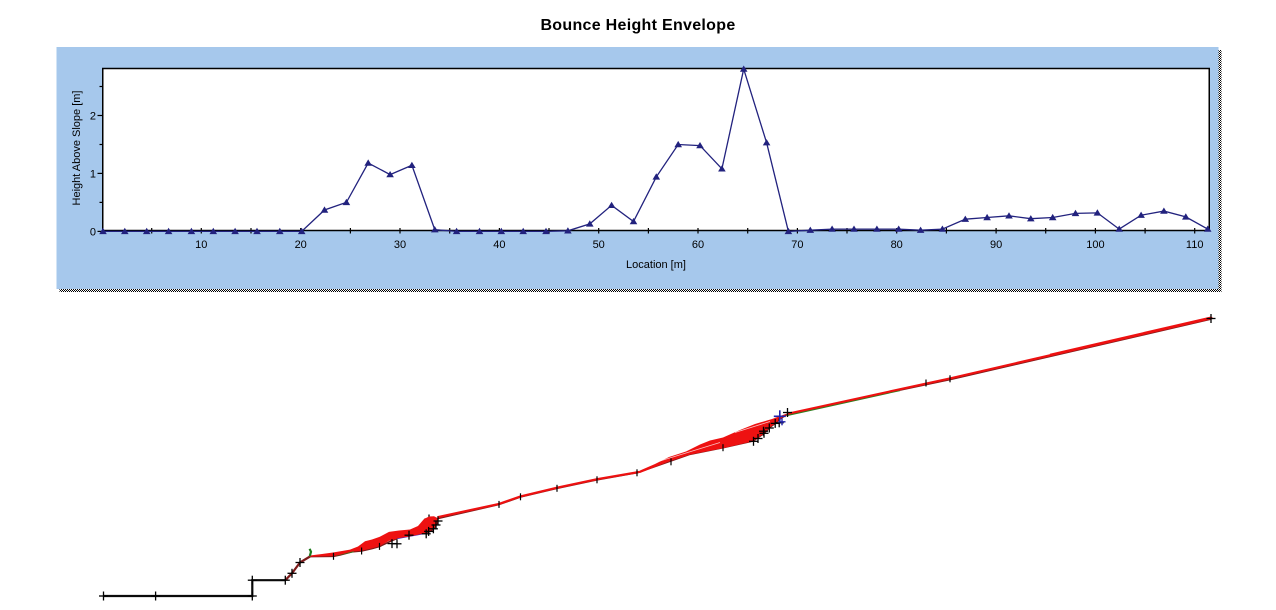 The image size is (1276, 610). What do you see at coordinates (897, 245) in the screenshot?
I see `svg-text: 80` at bounding box center [897, 245].